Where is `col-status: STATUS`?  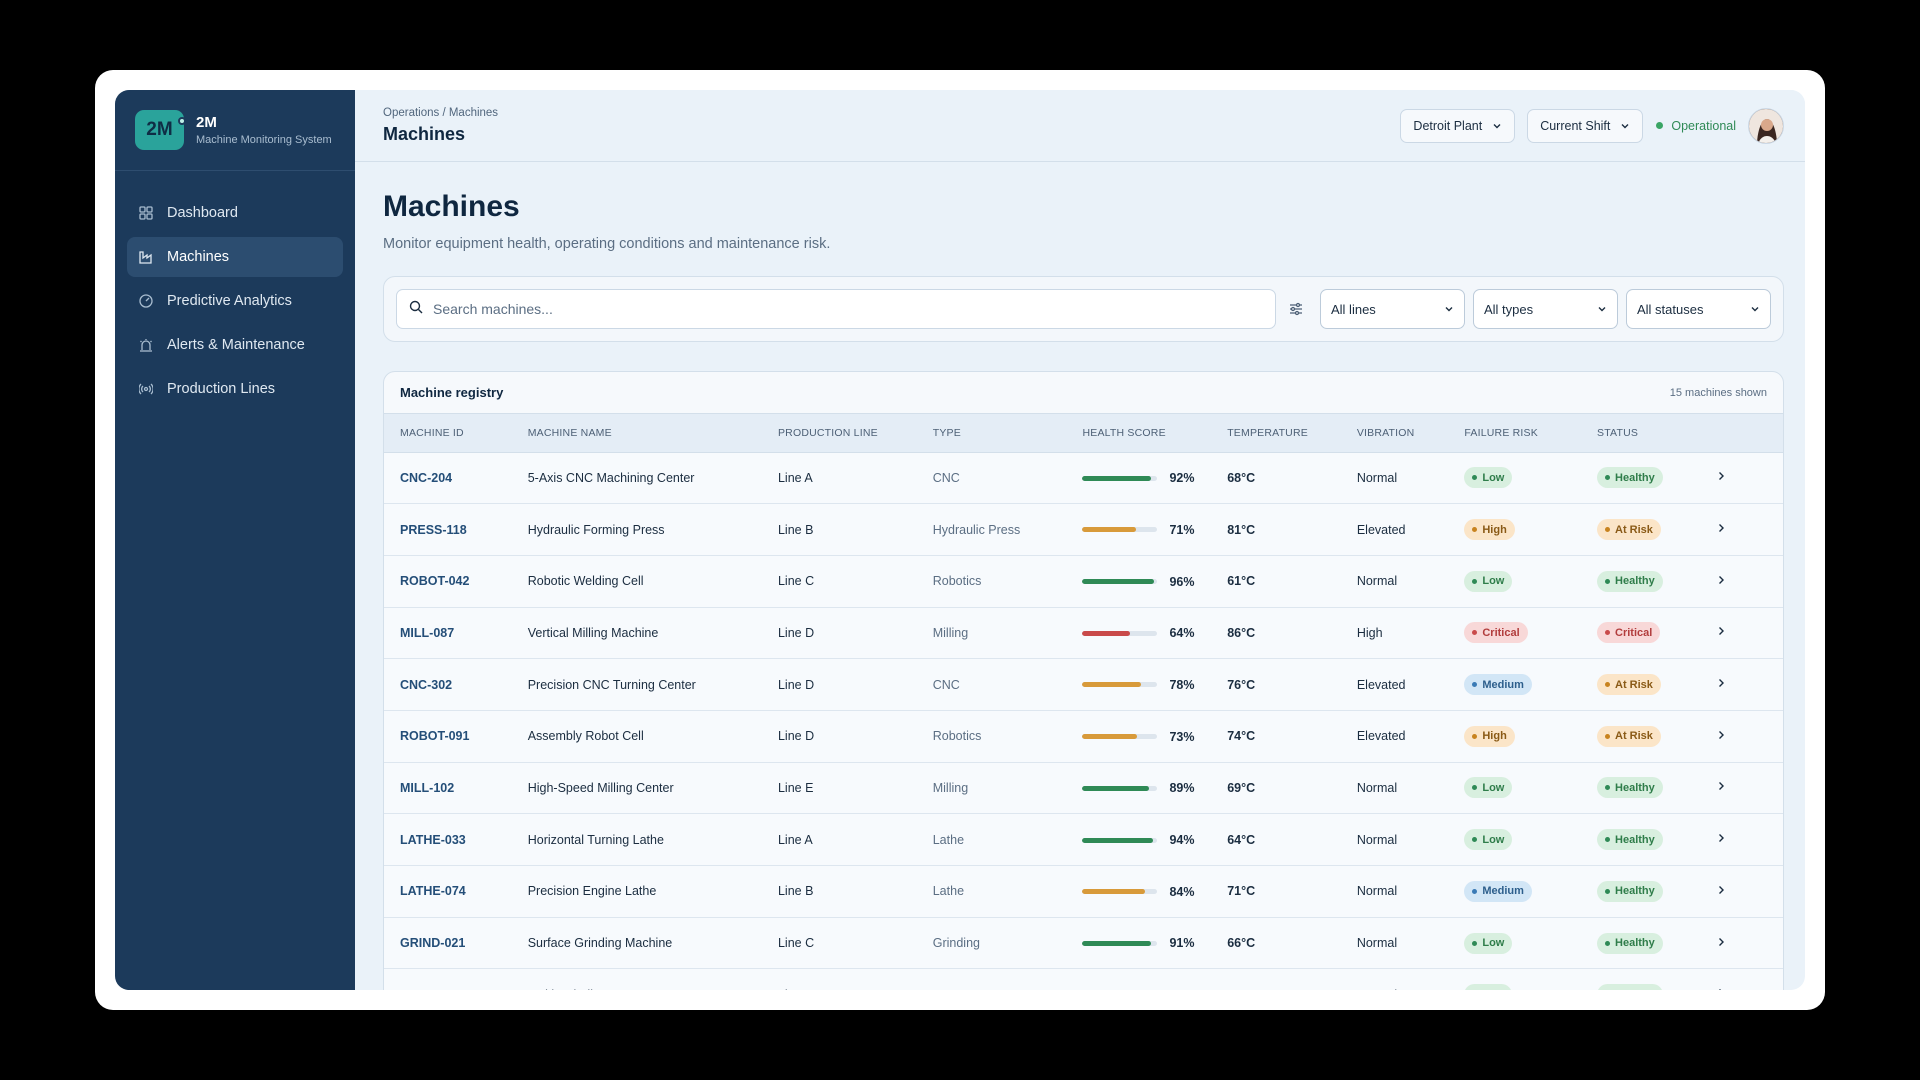
col-status: STATUS is located at coordinates (1656, 433).